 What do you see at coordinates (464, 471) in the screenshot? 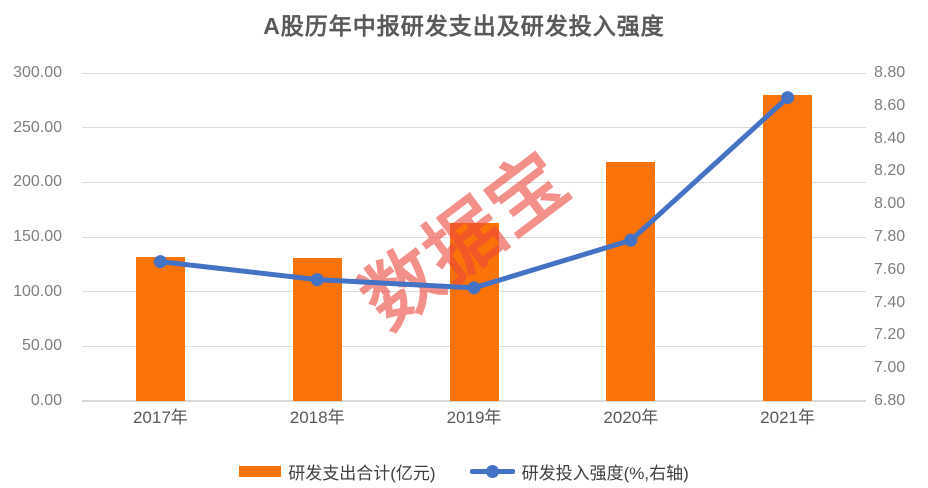
I see `legend: 研发支出合计(亿元) 研发投入强度(%,右轴)` at bounding box center [464, 471].